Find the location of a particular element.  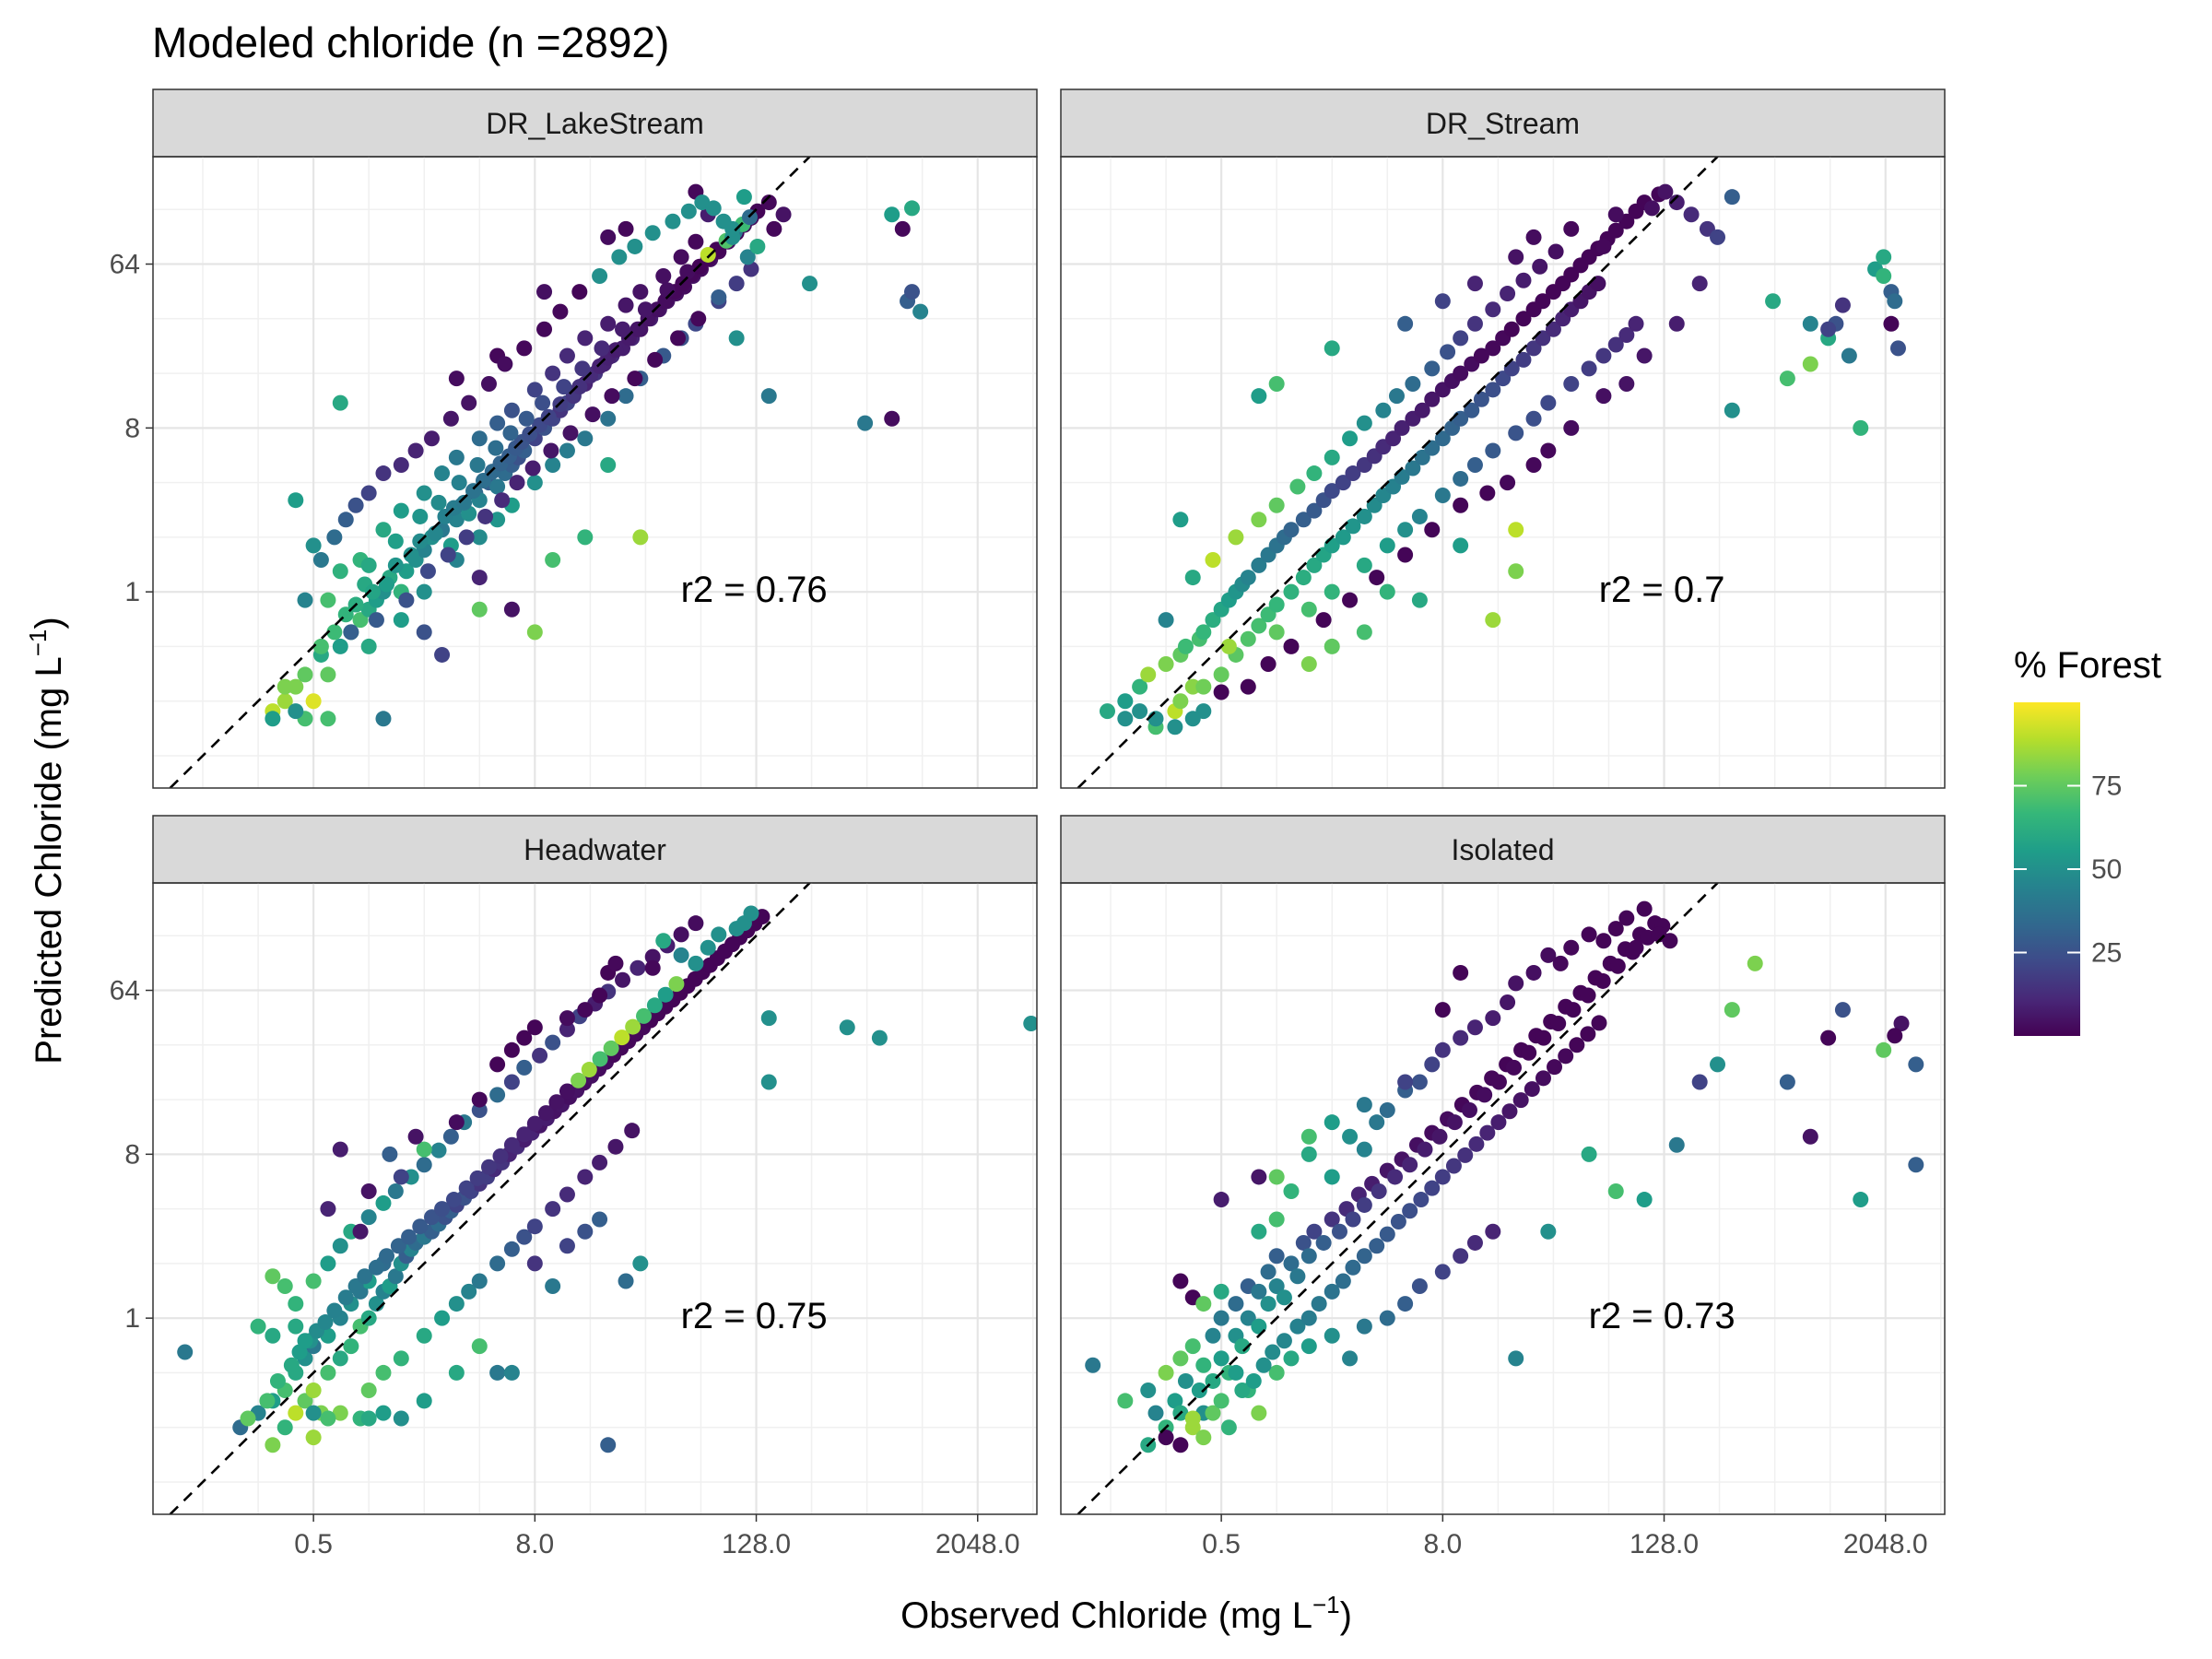

y-axis-title-main: Predicted Chloride (mg L is located at coordinates (49, 860).